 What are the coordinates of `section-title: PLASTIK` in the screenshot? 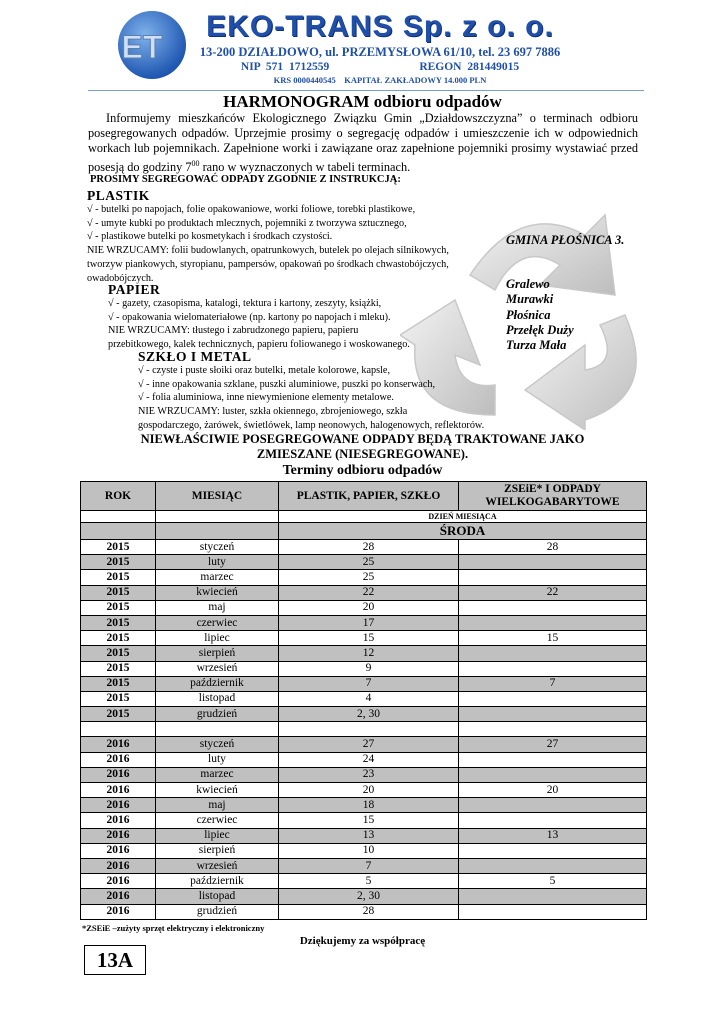 It's located at (118, 195).